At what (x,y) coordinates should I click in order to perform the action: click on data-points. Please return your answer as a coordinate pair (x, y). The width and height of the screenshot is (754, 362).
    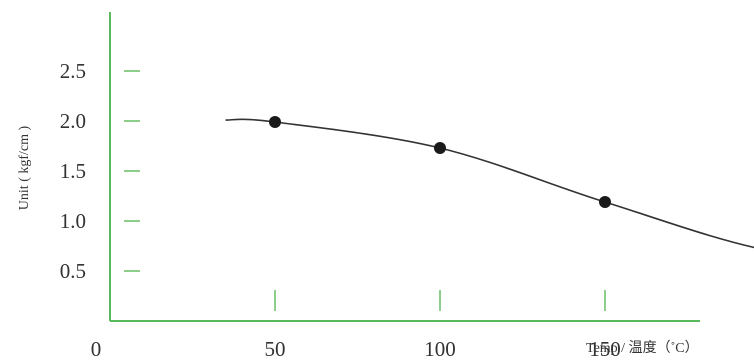
    Looking at the image, I should click on (440, 162).